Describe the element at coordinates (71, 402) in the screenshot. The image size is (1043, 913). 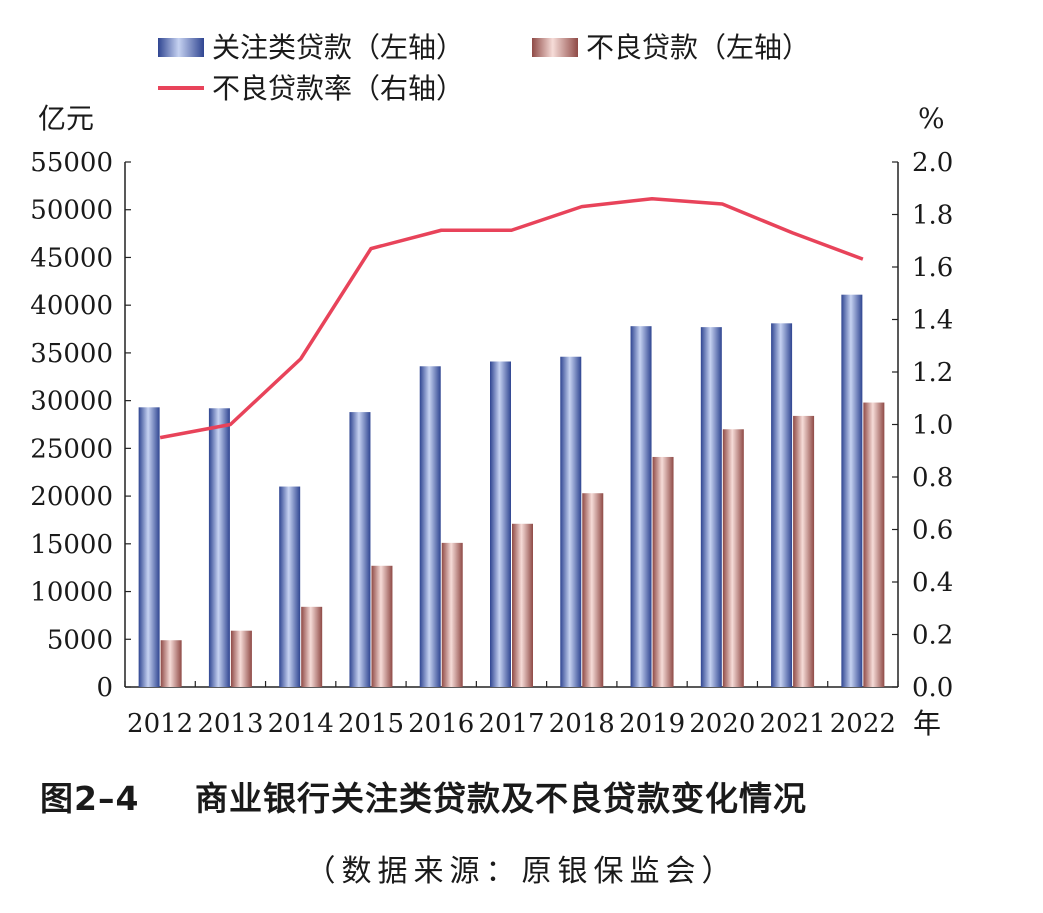
I see `left-tick-label: 30000` at that location.